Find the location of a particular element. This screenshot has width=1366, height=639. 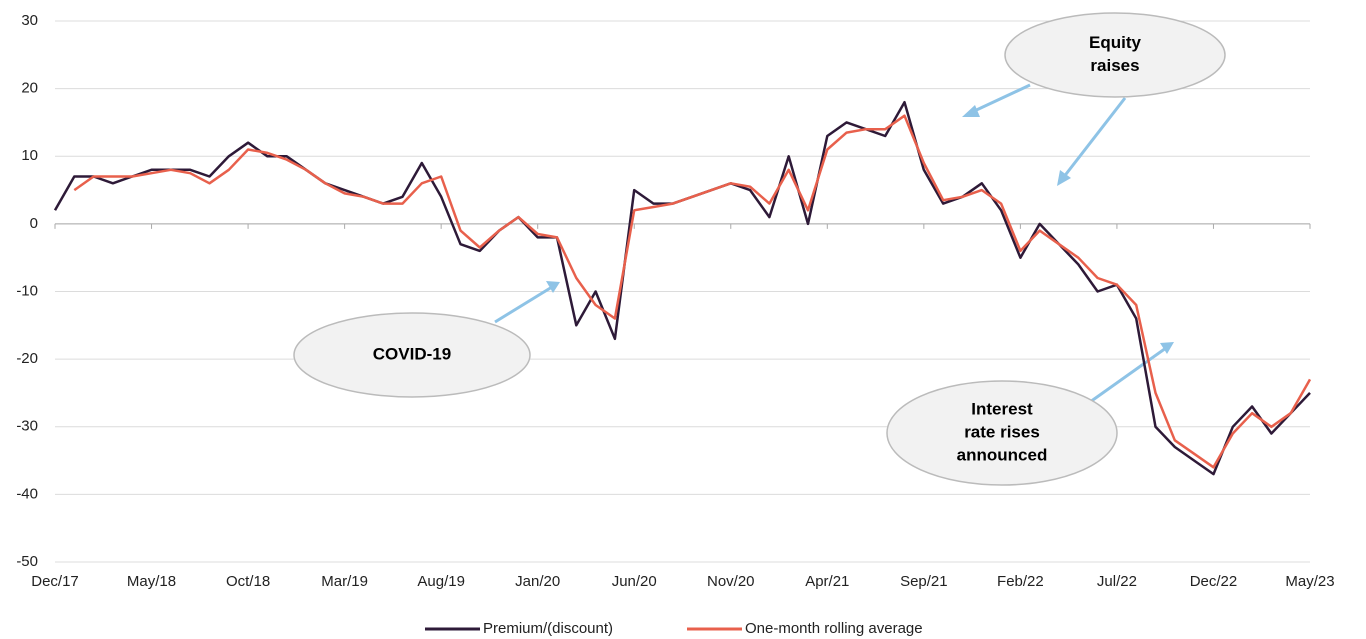

x-tick-label: Dec/22 is located at coordinates (1214, 581).